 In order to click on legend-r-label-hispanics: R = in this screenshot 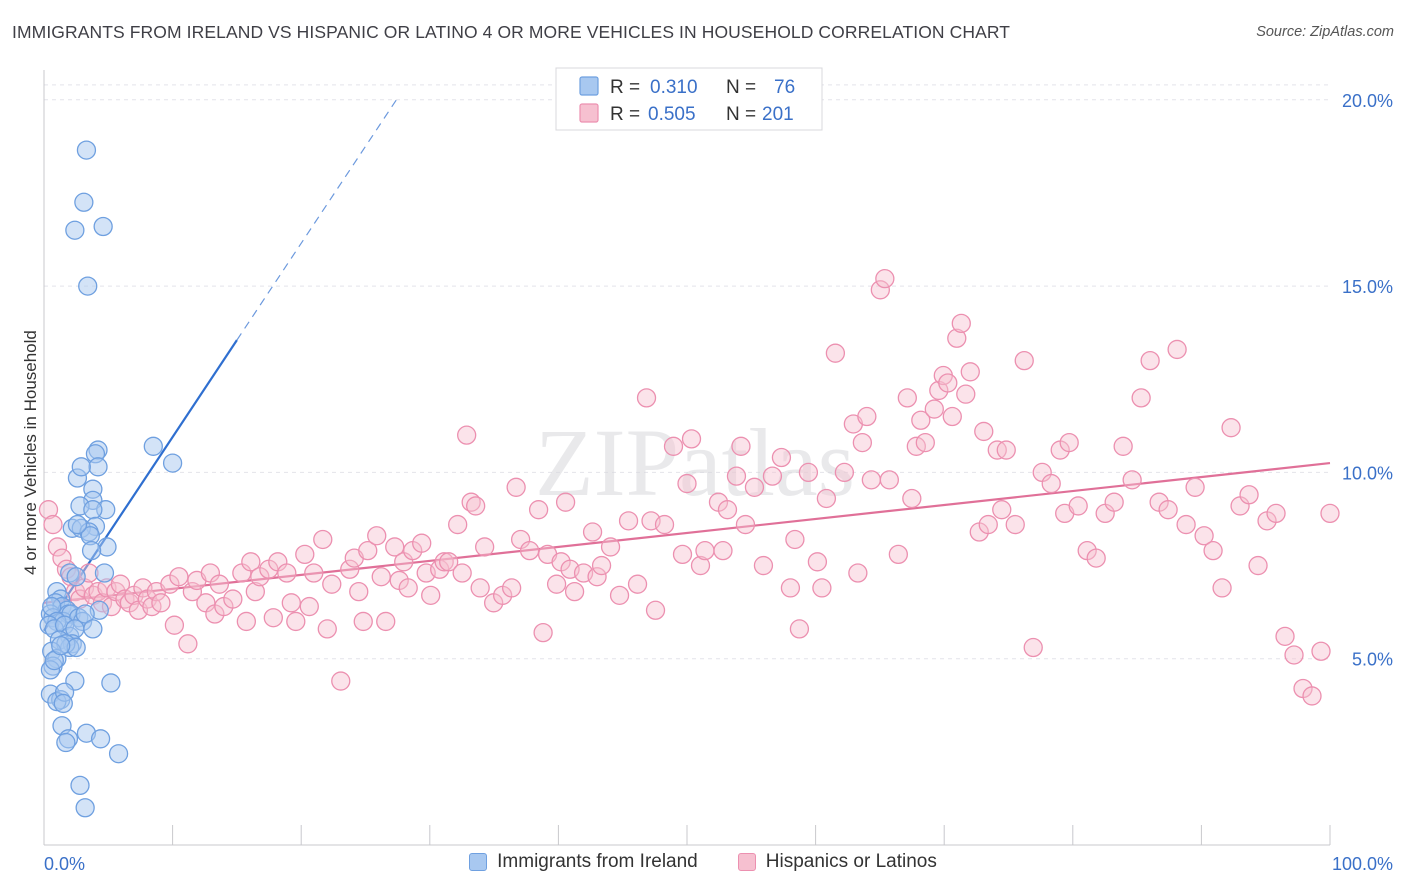, I will do `click(625, 114)`.